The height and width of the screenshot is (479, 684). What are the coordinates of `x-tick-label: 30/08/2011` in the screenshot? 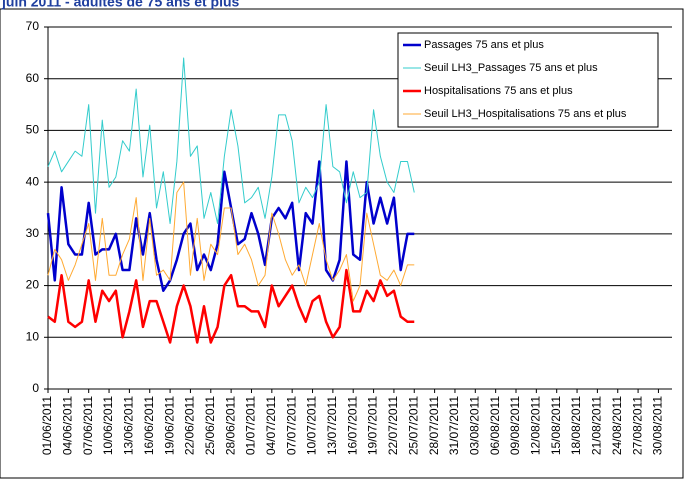 It's located at (658, 425).